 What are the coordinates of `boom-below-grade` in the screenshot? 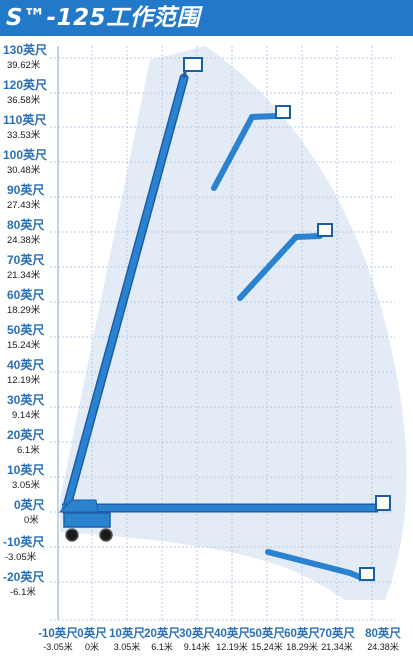 It's located at (320, 565).